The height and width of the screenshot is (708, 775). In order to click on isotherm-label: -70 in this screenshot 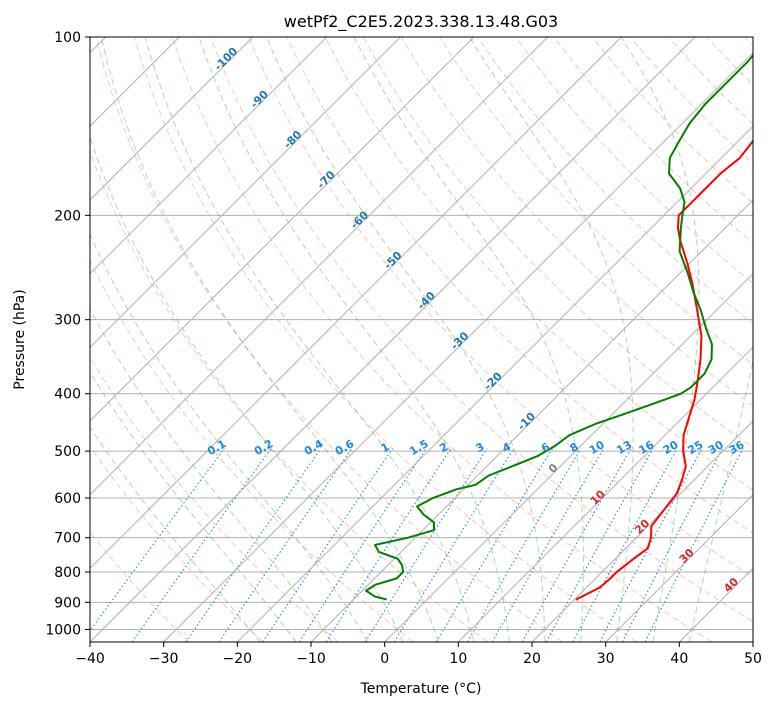, I will do `click(326, 179)`.